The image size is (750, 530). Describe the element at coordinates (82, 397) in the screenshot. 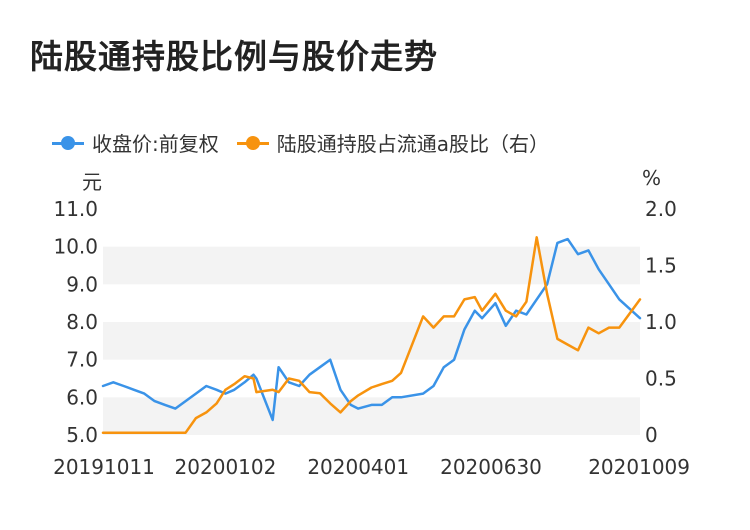

I see `left-tick-label: 6.0` at that location.